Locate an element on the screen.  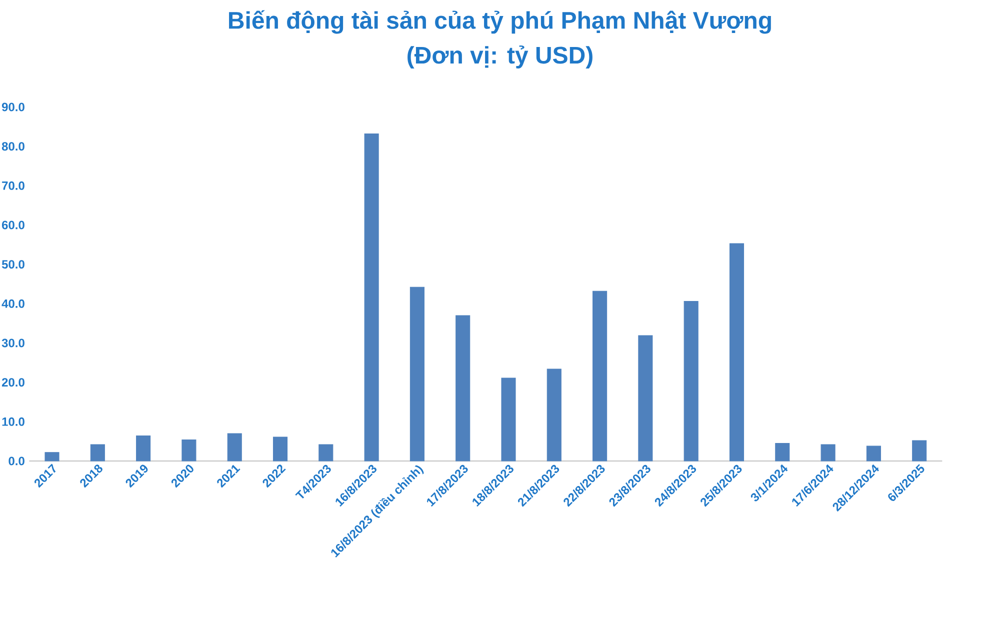
y-tick-label: 80.0 is located at coordinates (13, 146).